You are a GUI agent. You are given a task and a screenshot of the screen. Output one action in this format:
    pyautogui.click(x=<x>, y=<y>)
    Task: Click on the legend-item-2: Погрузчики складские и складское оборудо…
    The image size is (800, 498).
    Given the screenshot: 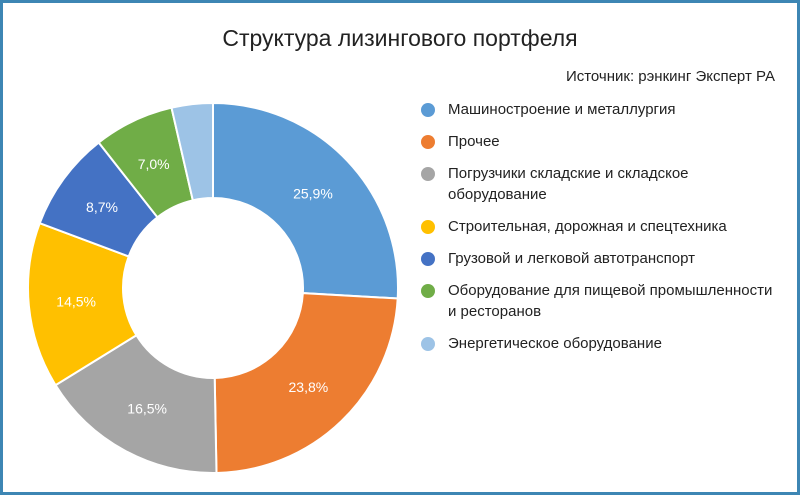 What is the action you would take?
    pyautogui.click(x=601, y=184)
    